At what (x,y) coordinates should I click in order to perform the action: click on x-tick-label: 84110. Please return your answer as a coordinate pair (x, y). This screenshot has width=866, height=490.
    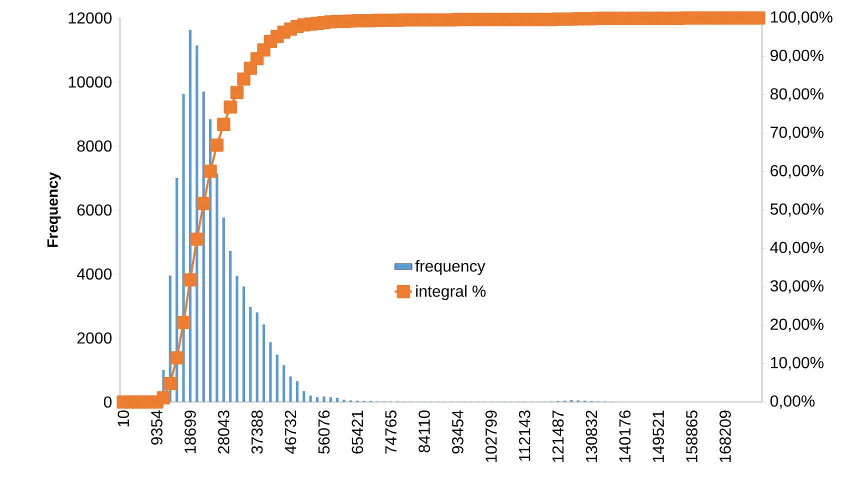
    Looking at the image, I should click on (424, 431).